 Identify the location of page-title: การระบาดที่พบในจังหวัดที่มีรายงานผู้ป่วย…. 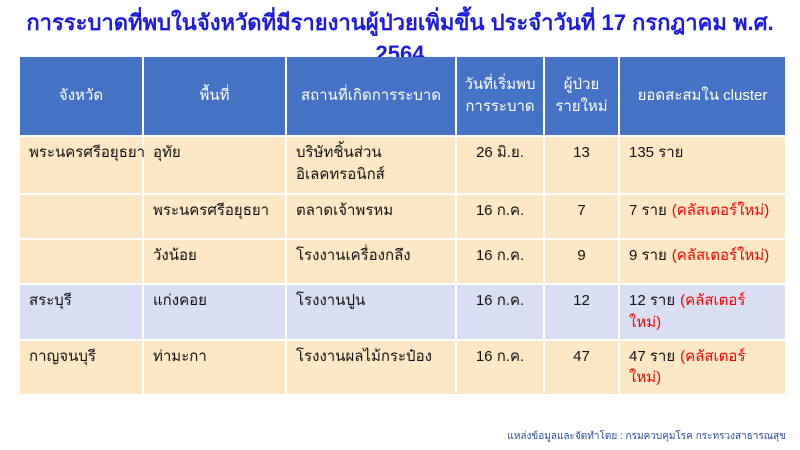
(400, 38).